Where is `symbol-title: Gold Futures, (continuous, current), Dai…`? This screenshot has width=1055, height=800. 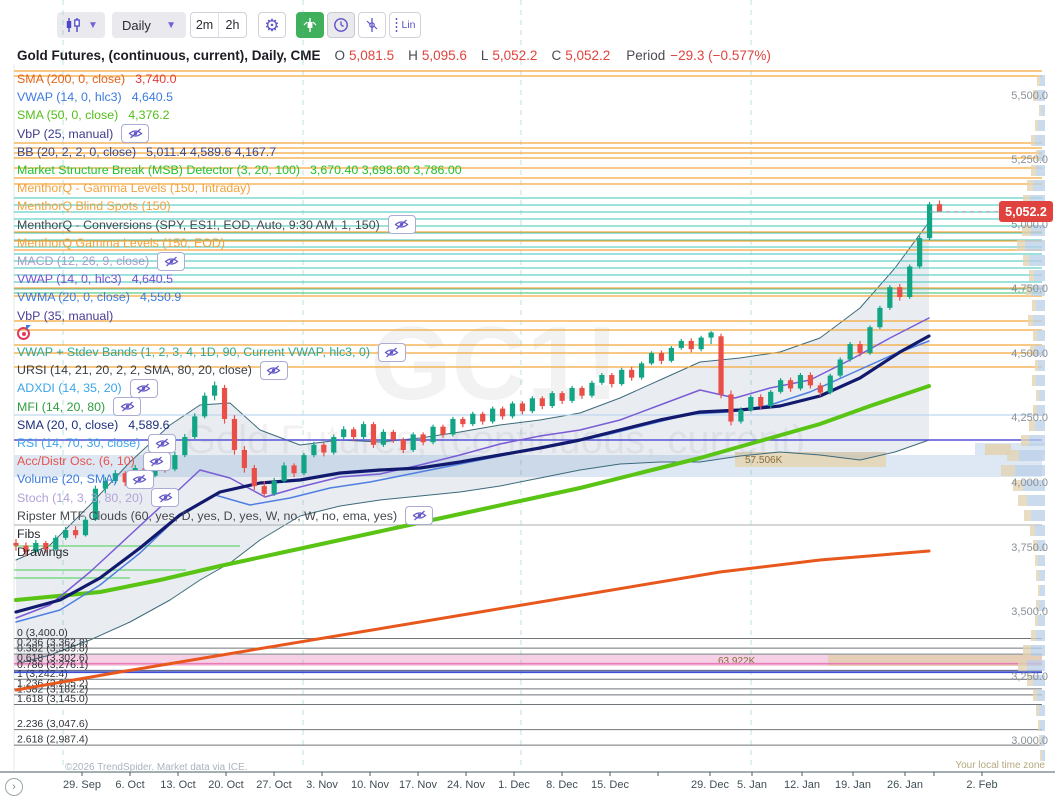 symbol-title: Gold Futures, (continuous, current), Dai… is located at coordinates (169, 55).